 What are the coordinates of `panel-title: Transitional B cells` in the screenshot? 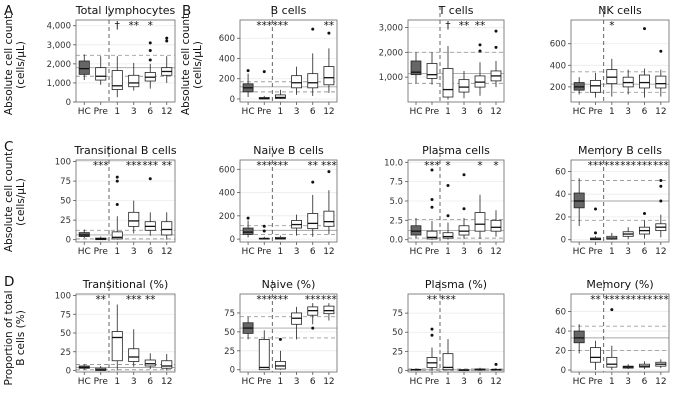 It's located at (124, 150).